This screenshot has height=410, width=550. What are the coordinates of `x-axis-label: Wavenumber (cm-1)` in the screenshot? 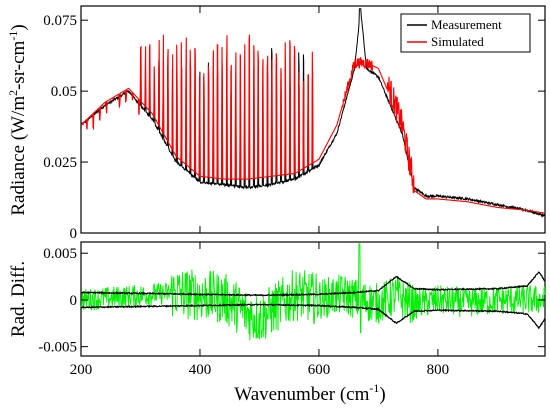 It's located at (309, 393).